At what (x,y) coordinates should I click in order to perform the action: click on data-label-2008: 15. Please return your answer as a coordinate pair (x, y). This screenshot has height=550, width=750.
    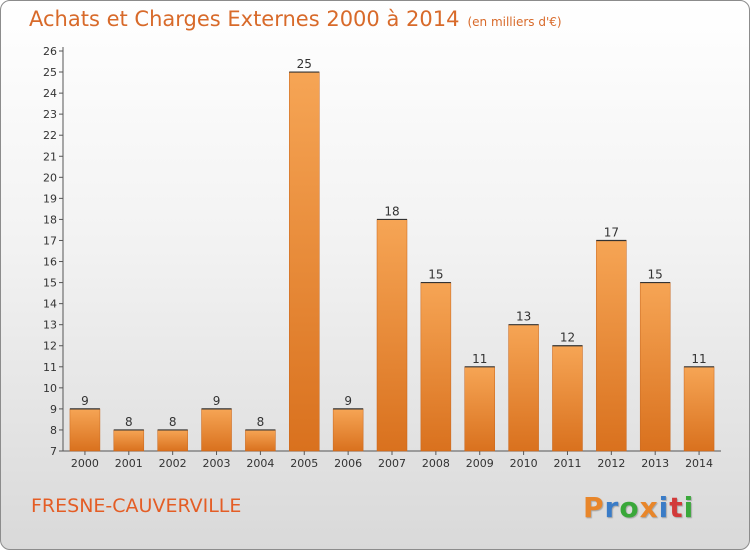
    Looking at the image, I should click on (435, 275).